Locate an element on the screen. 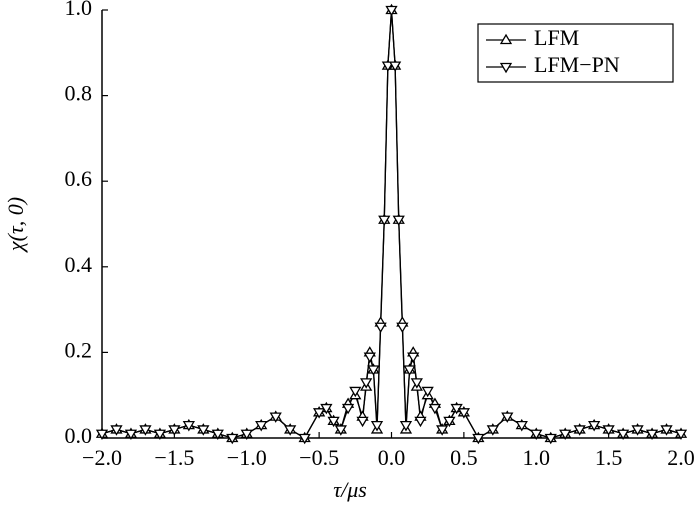  x-axis-label: τ/μs is located at coordinates (350, 489).